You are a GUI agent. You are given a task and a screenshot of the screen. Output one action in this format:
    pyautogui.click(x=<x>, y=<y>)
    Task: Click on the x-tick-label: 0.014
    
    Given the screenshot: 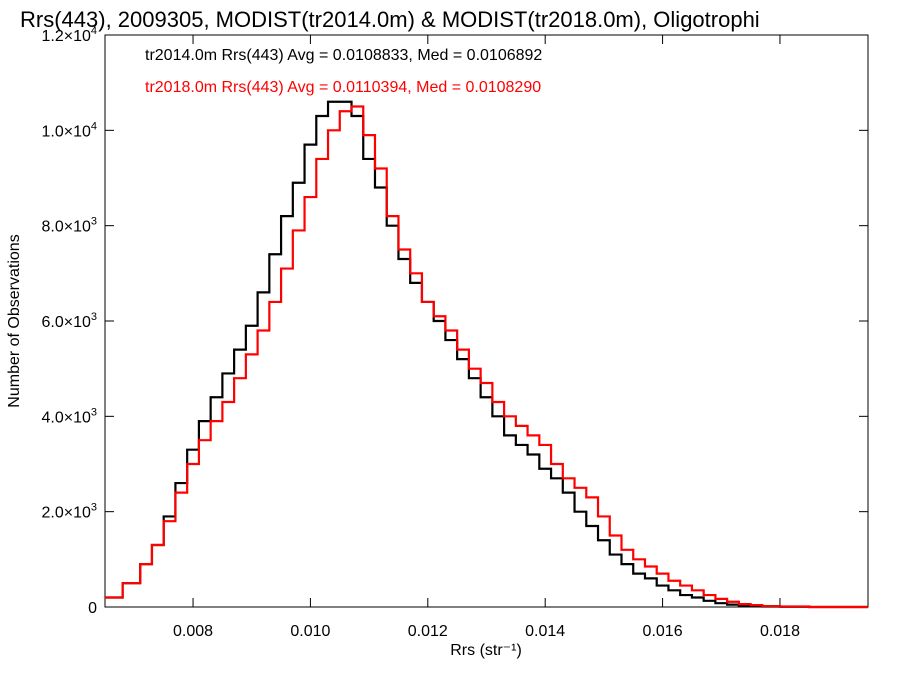 What is the action you would take?
    pyautogui.click(x=545, y=631)
    